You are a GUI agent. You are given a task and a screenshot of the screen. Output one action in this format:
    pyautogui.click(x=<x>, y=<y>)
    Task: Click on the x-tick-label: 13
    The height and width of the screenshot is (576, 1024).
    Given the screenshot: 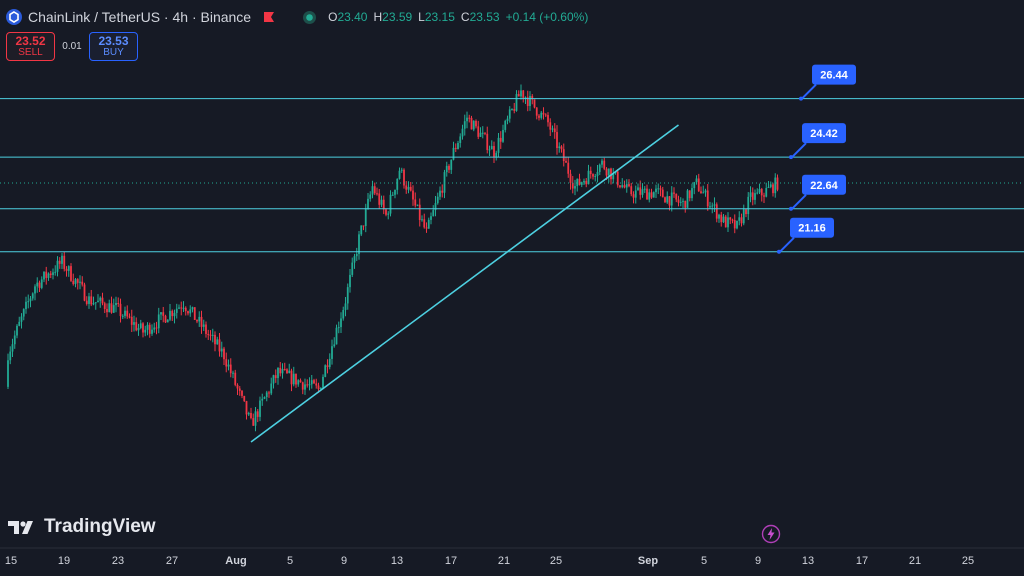 What is the action you would take?
    pyautogui.click(x=397, y=561)
    